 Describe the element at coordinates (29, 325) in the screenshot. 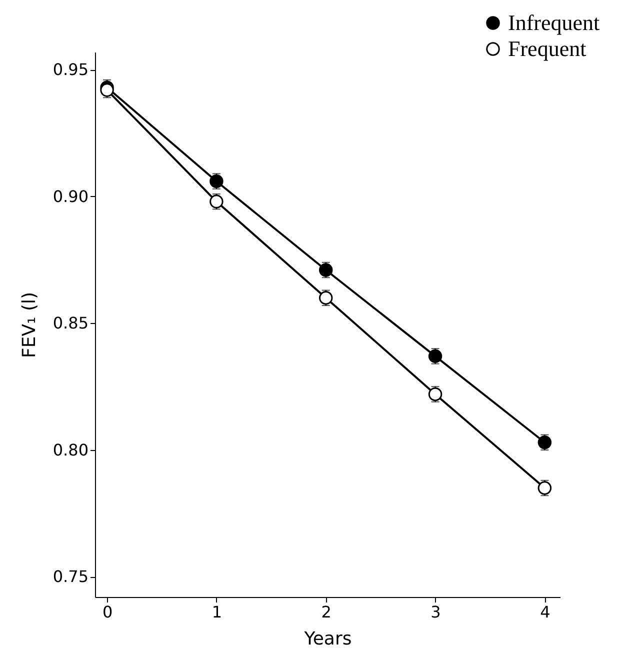

I see `y-axis-title: FEV₁ (l)` at that location.